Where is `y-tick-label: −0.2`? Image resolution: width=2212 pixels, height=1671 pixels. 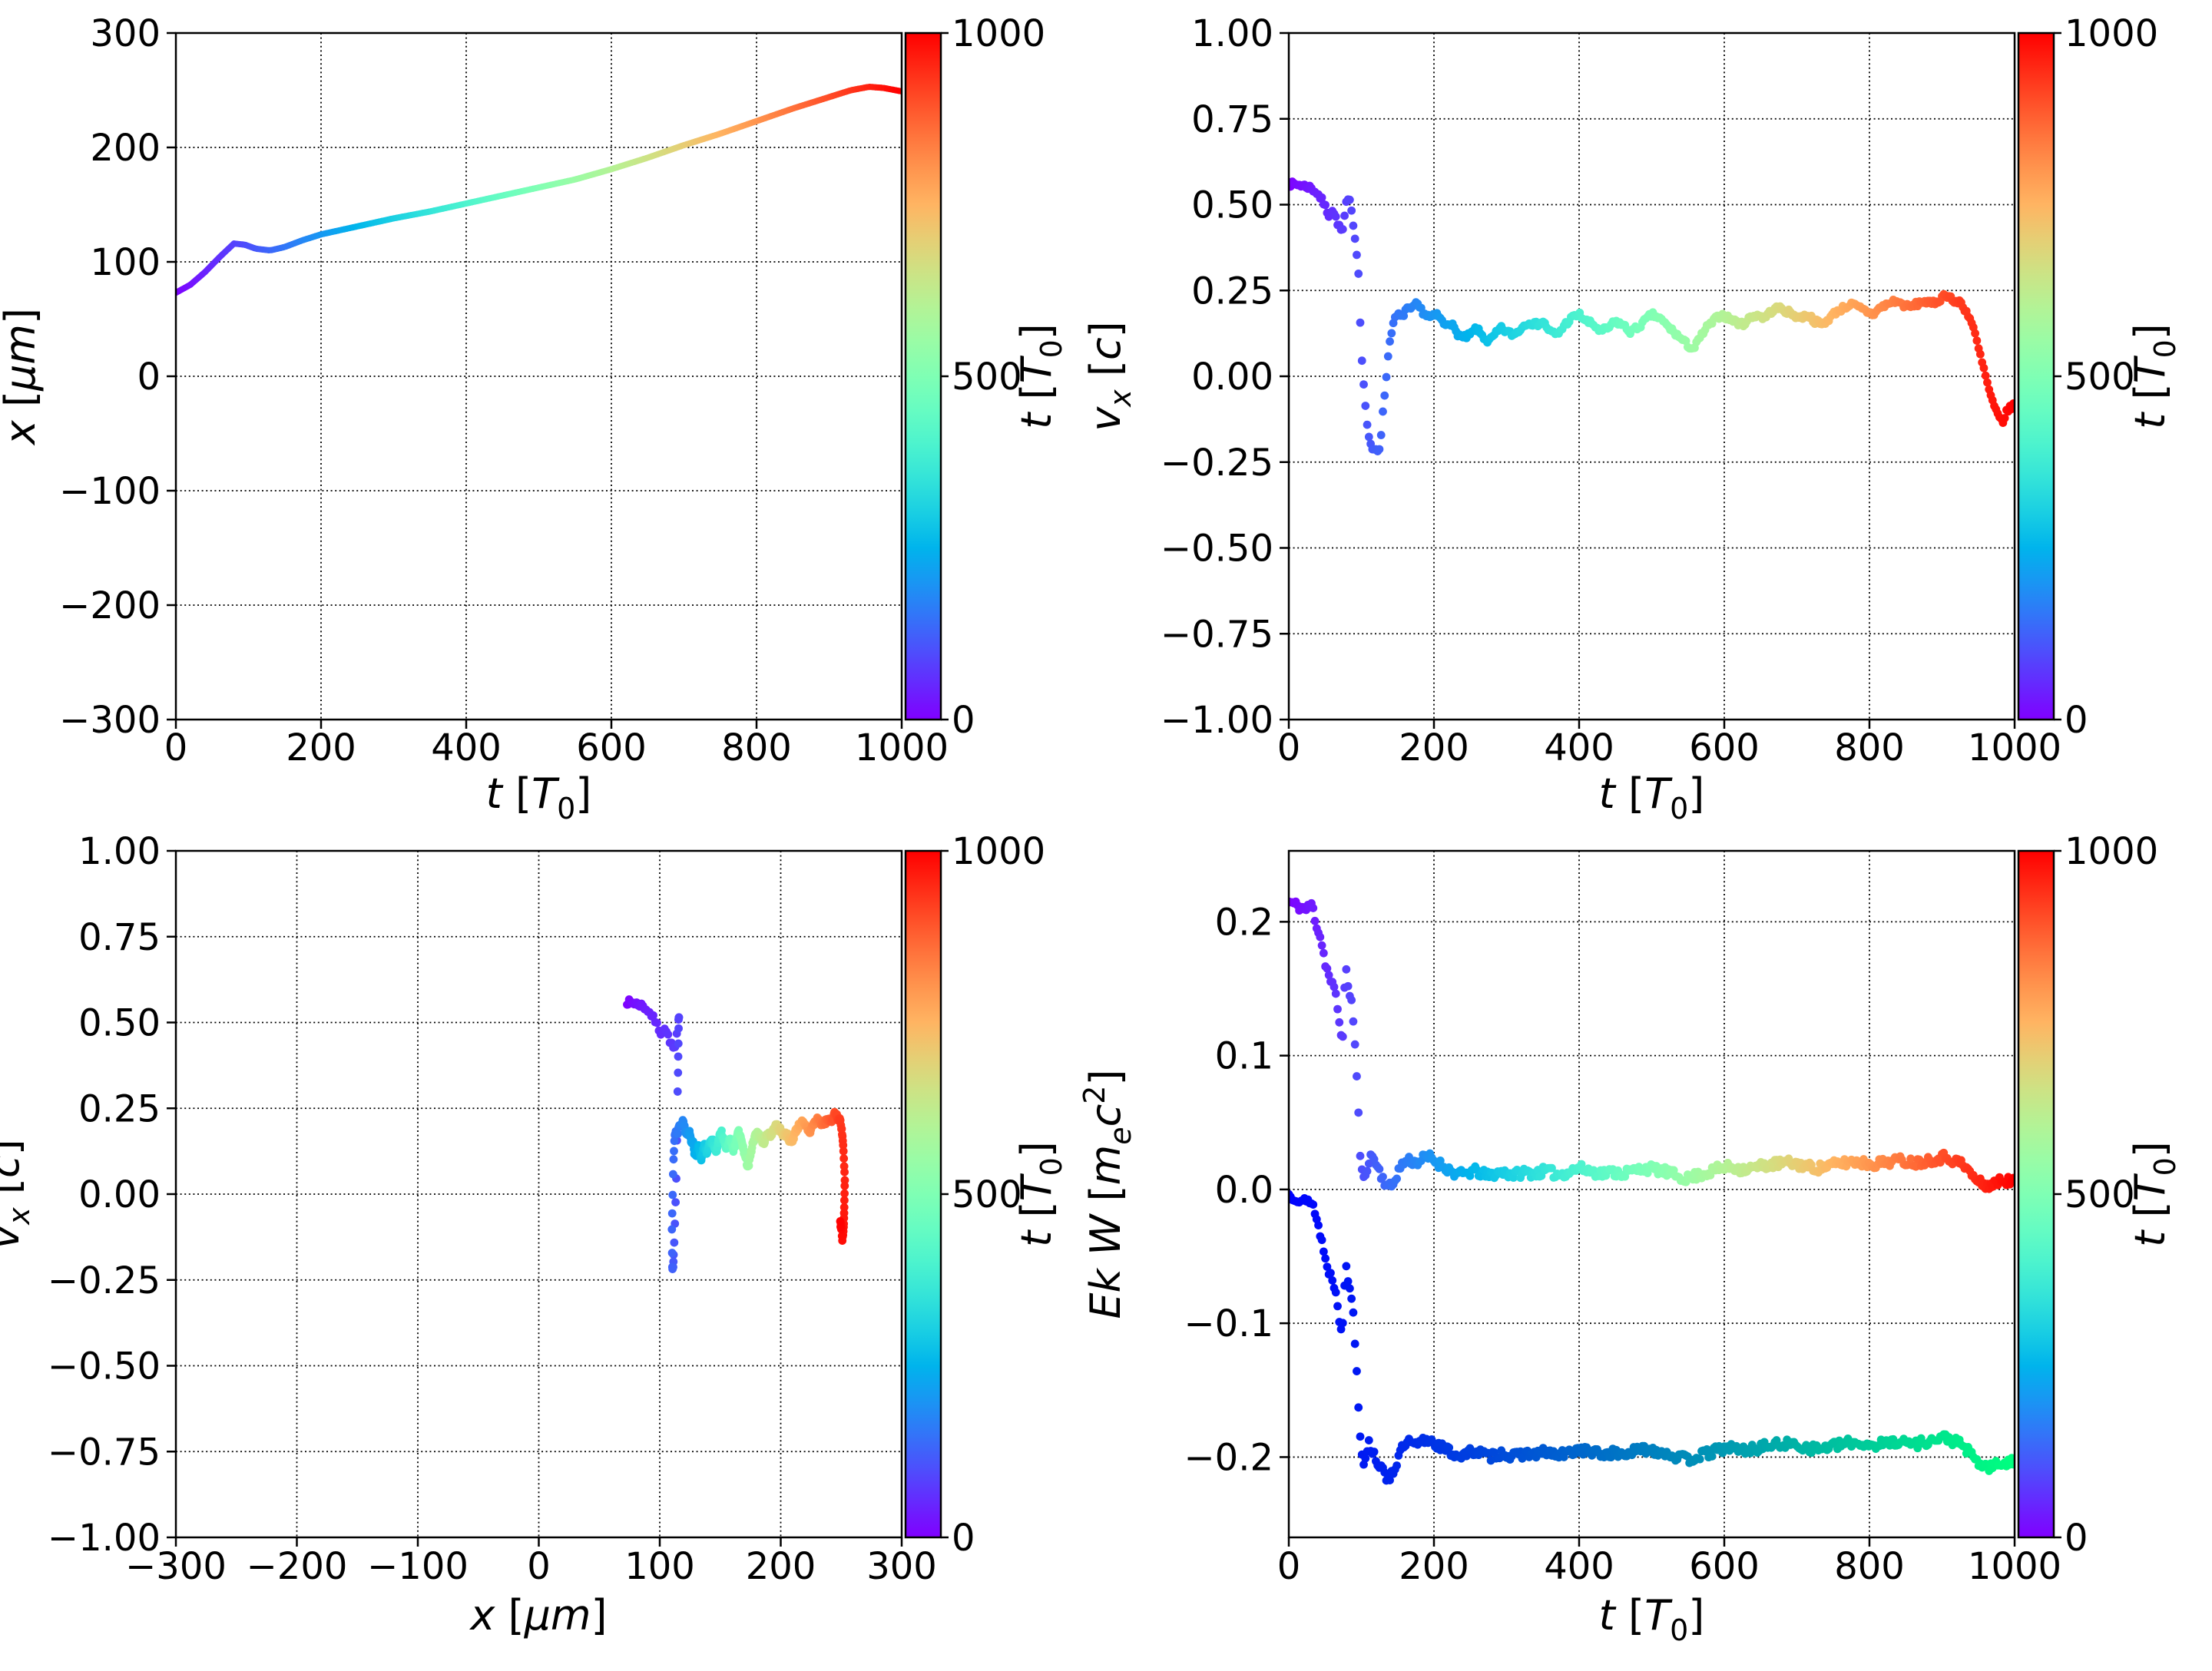 y-tick-label: −0.2 is located at coordinates (1228, 1457).